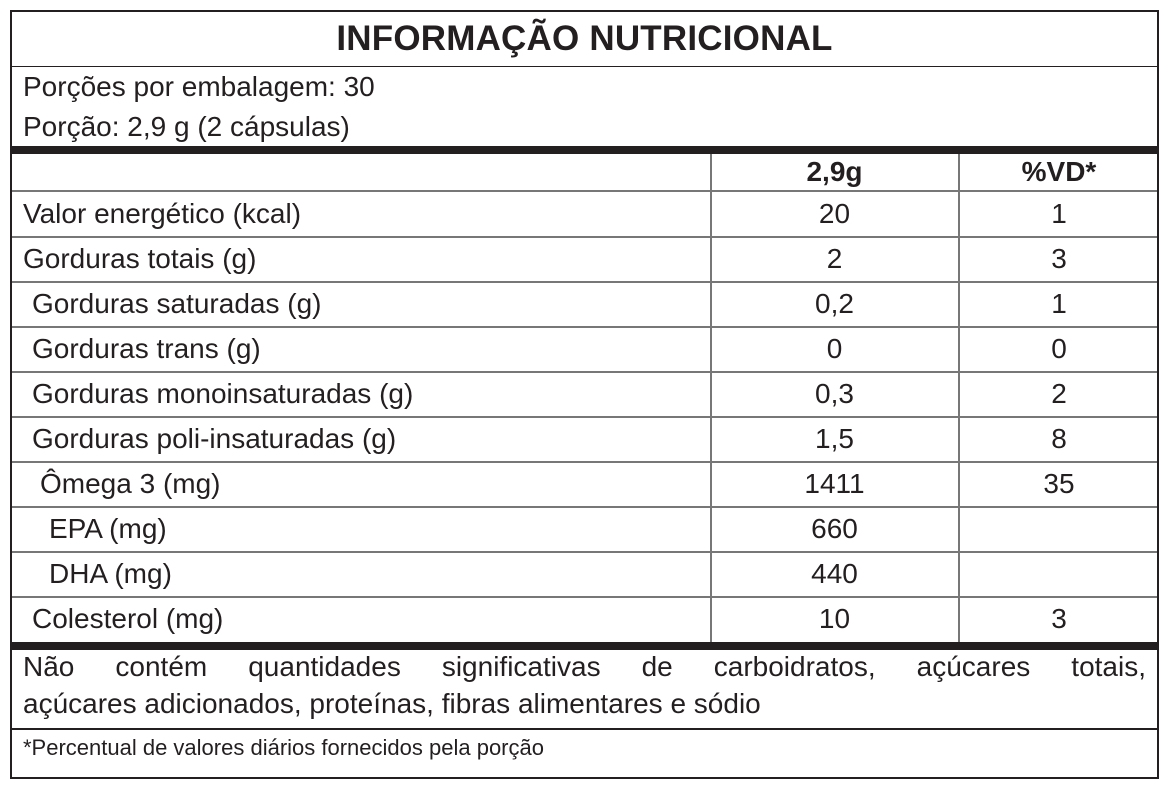  What do you see at coordinates (834, 393) in the screenshot?
I see `nutrient-amount: 0,3` at bounding box center [834, 393].